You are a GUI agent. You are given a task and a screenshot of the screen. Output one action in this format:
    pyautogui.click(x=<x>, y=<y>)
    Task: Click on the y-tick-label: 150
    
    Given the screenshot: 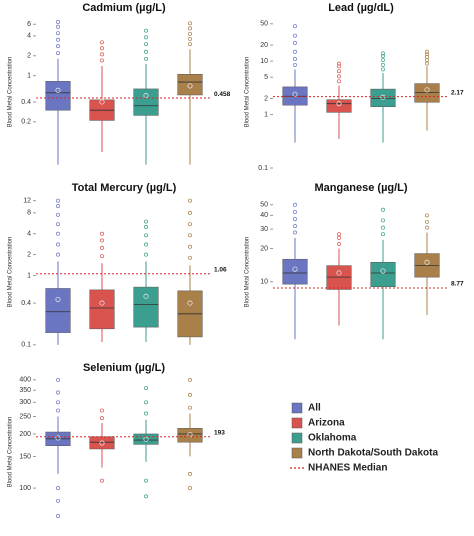 What is the action you would take?
    pyautogui.click(x=25, y=456)
    